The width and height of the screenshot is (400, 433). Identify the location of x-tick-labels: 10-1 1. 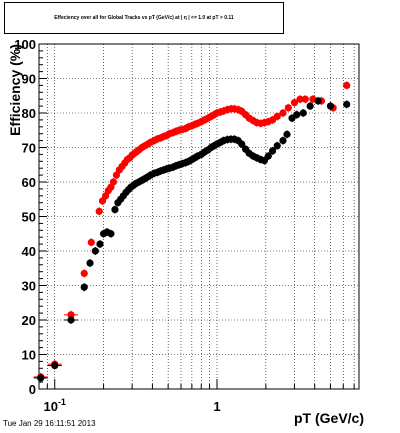
(131, 405).